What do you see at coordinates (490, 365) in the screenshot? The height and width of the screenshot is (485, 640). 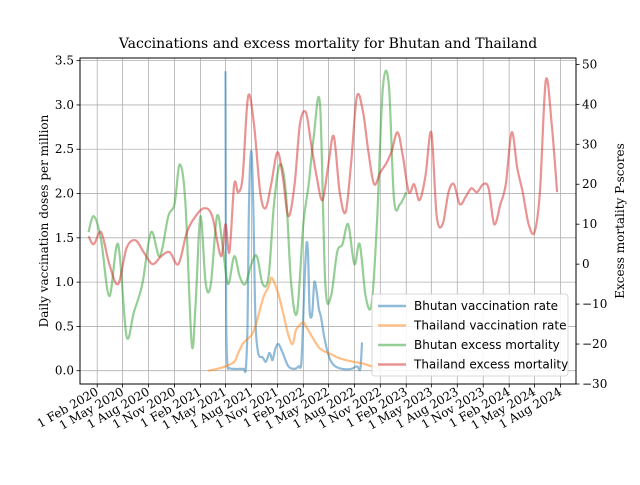 I see `legend-label-thailand-excess-mortality: Thailand excess mortality` at bounding box center [490, 365].